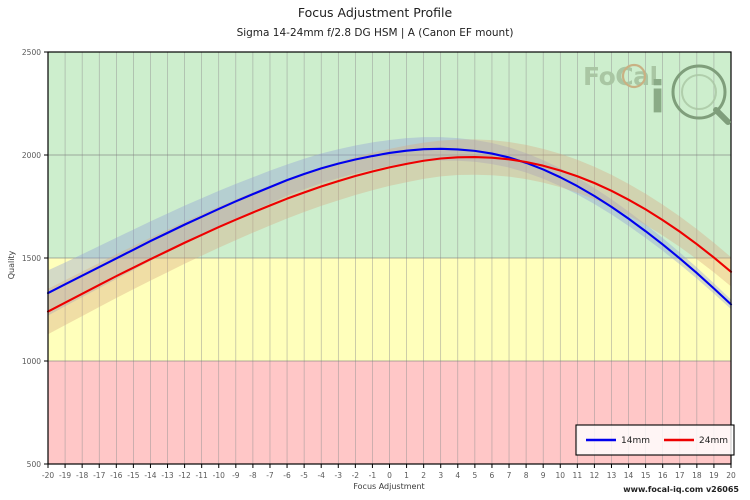  What do you see at coordinates (714, 475) in the screenshot?
I see `x-tick-label: 19` at bounding box center [714, 475].